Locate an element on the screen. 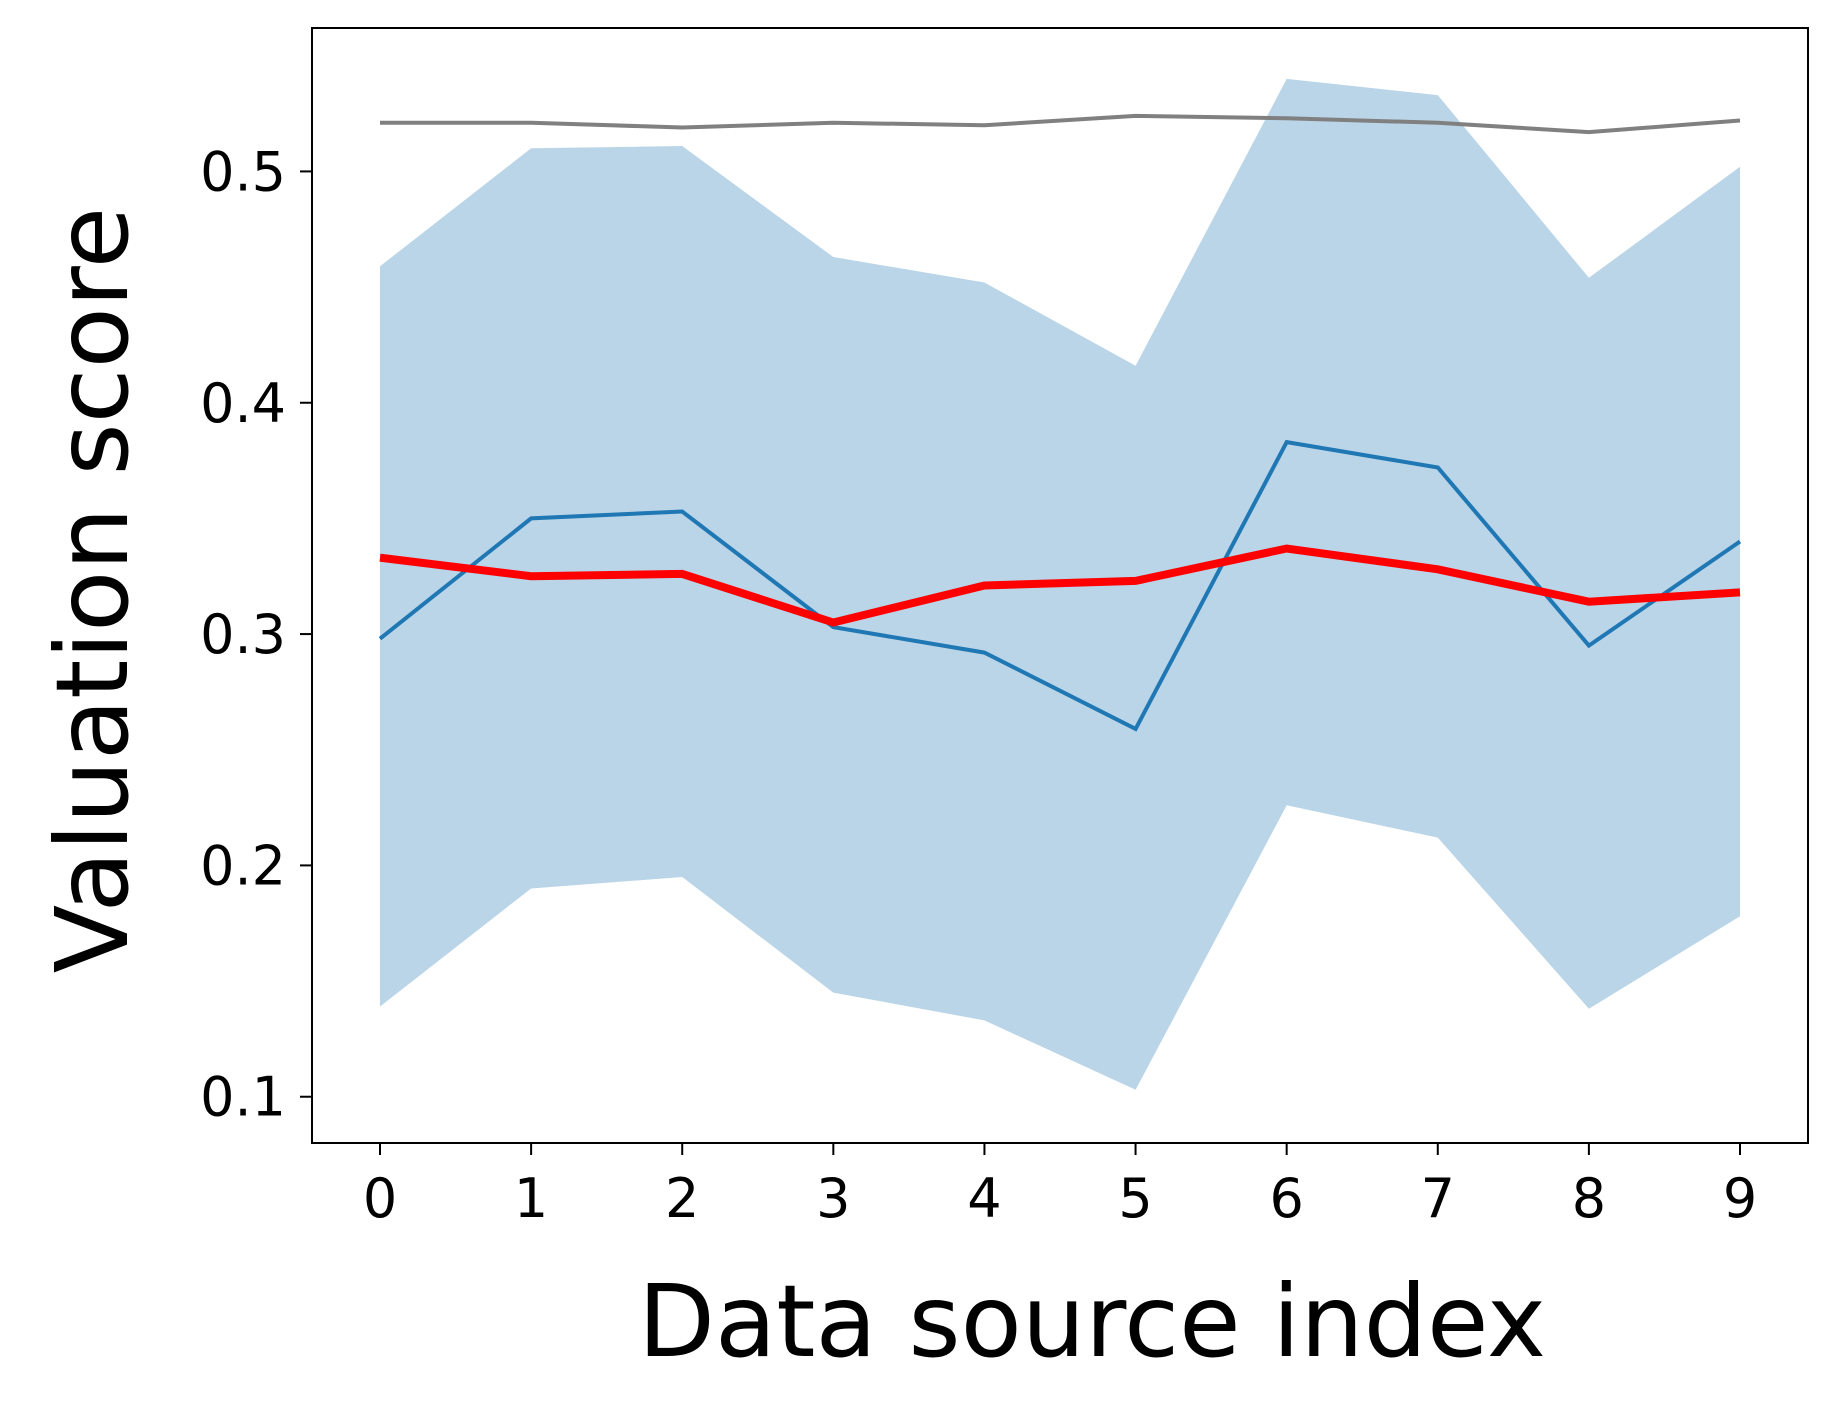  x-tick-label: 4 is located at coordinates (984, 1198).